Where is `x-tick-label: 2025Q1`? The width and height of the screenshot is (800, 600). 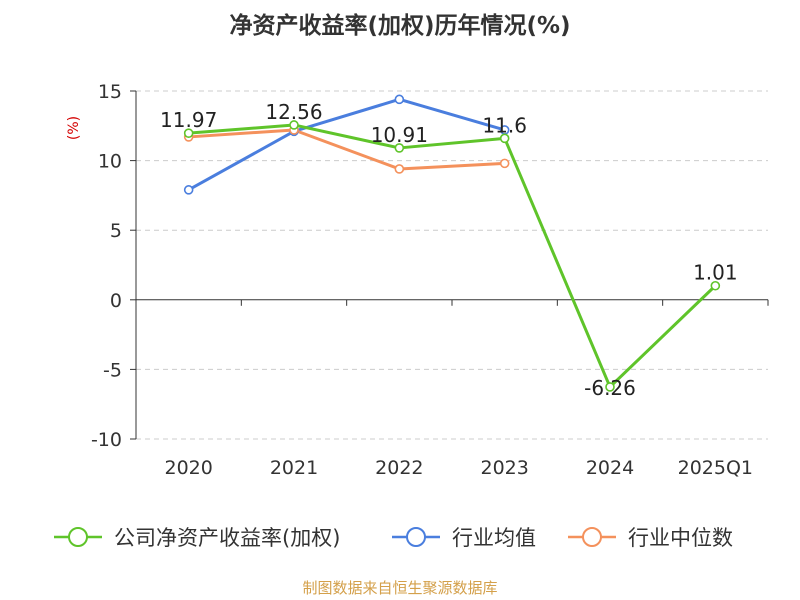 x-tick-label: 2025Q1 is located at coordinates (715, 468).